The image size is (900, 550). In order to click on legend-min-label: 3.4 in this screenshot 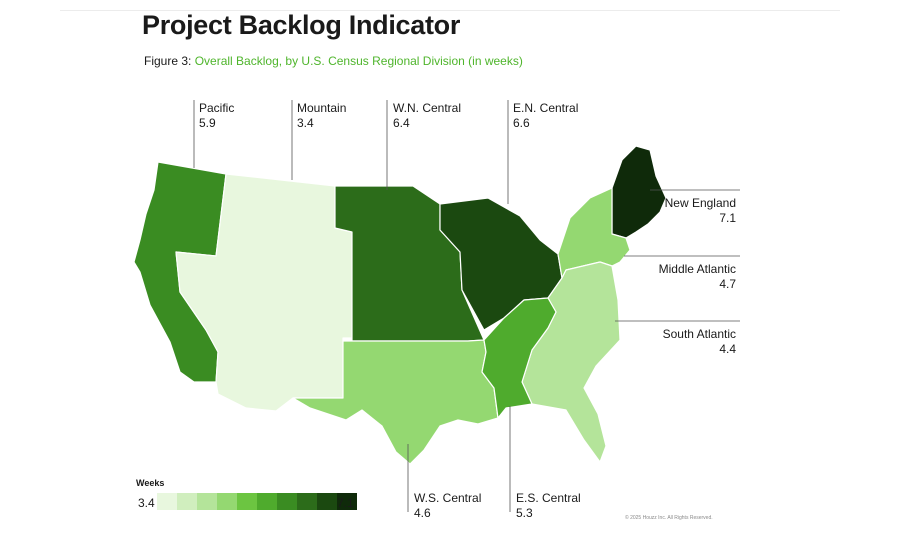, I will do `click(146, 503)`.